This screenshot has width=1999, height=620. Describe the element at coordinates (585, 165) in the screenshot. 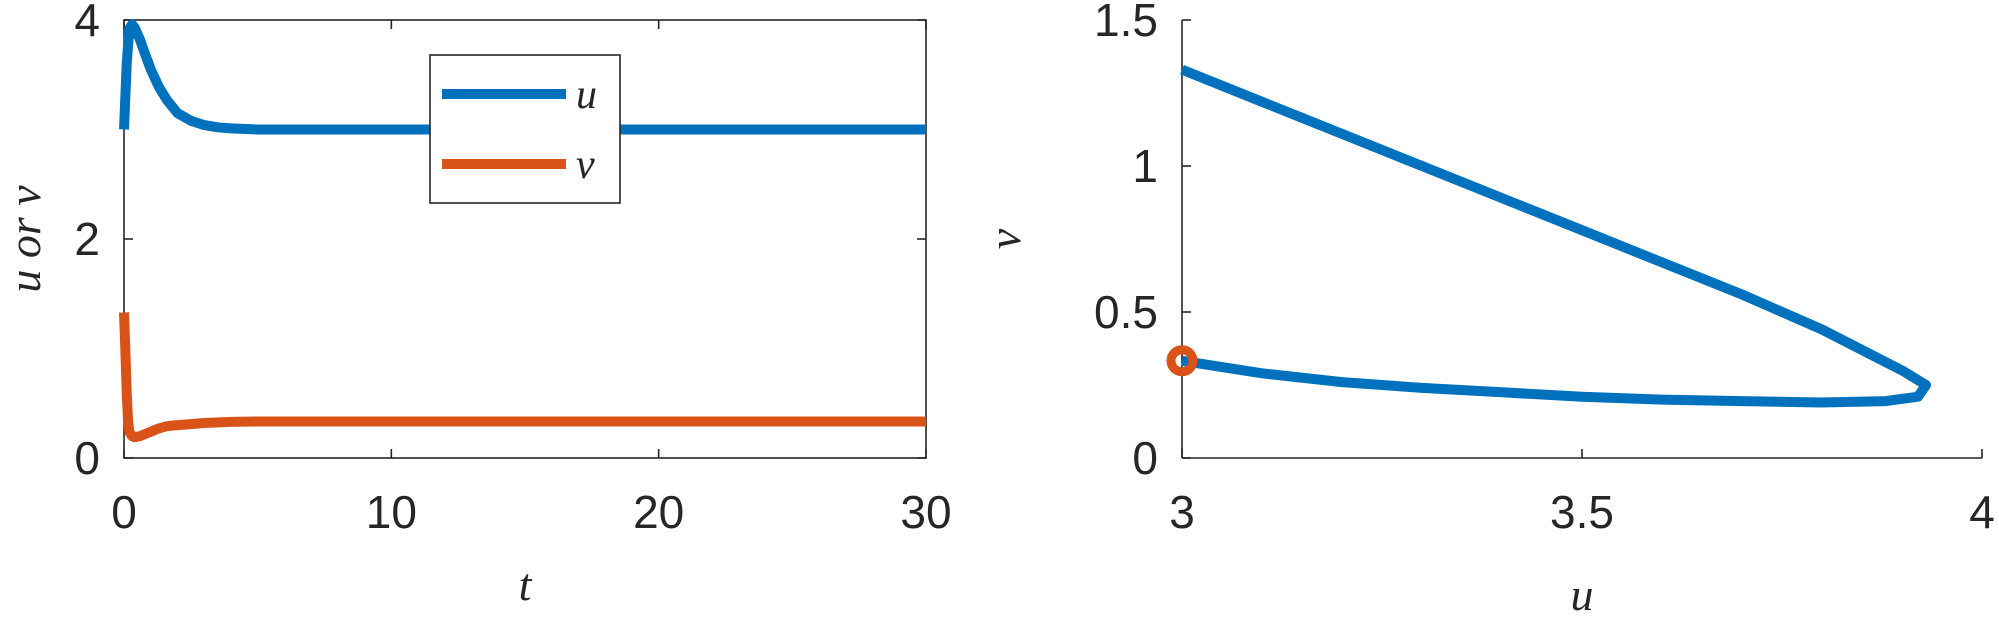

I see `legend-label-v: v` at that location.